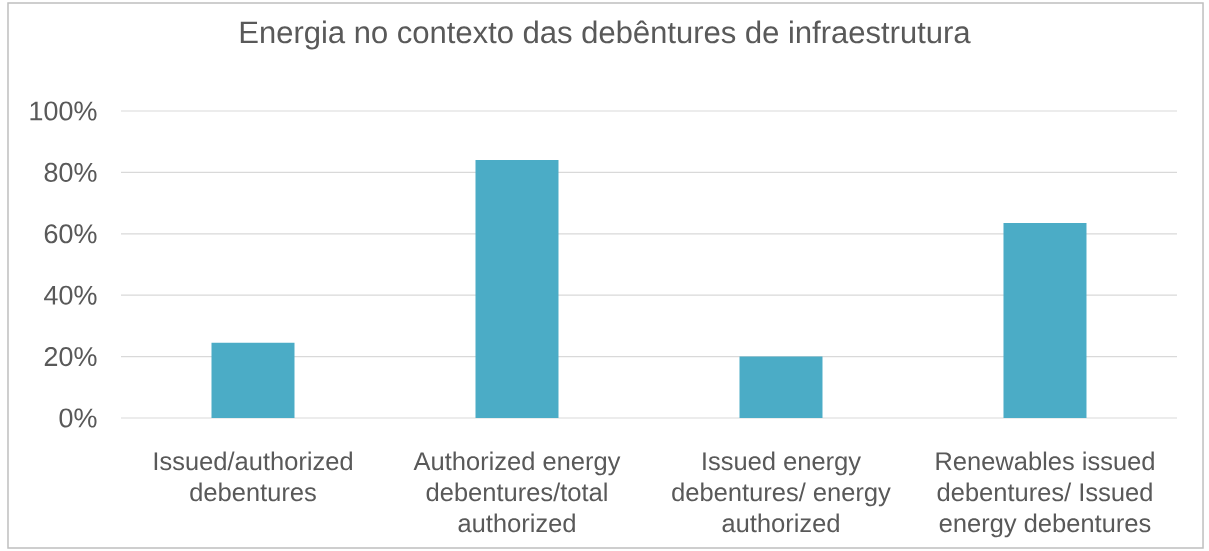 The image size is (1209, 551). What do you see at coordinates (70, 172) in the screenshot?
I see `y-tick-label: 80%` at bounding box center [70, 172].